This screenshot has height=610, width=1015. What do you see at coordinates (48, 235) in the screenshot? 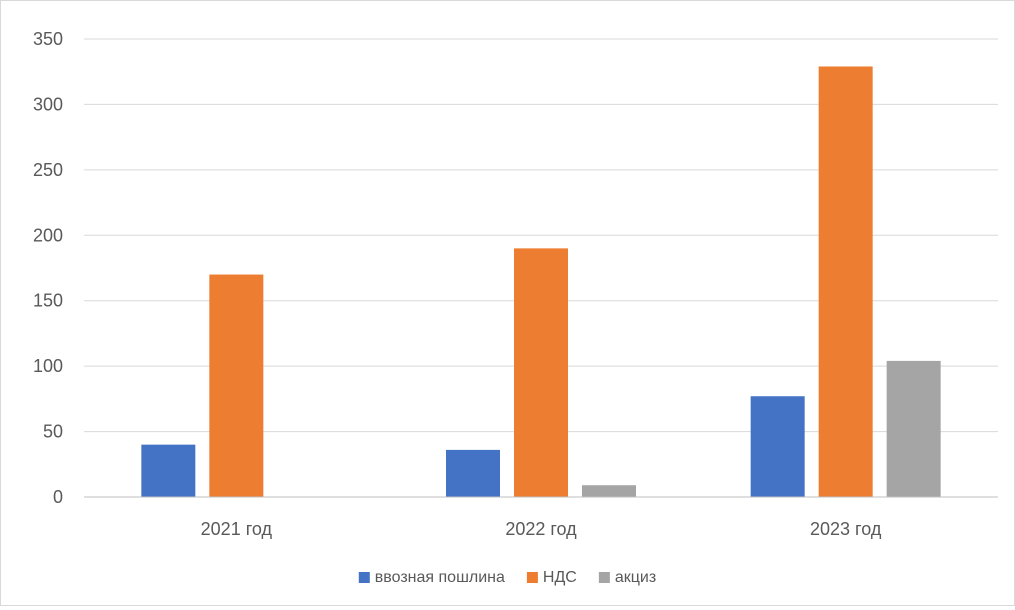
I see `y-tick-label: 200` at bounding box center [48, 235].